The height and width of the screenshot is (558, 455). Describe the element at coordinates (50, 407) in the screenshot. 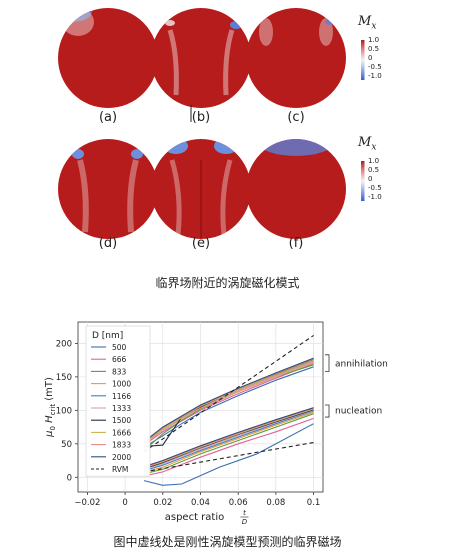

I see `y-axis-label: μ0 Hcrit (mT)` at that location.